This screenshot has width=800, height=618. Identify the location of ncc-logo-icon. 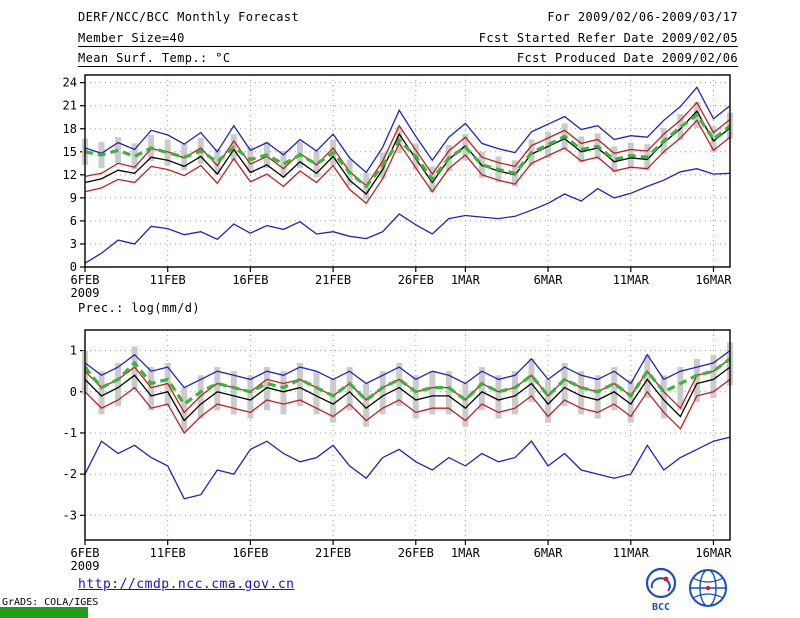
(708, 588).